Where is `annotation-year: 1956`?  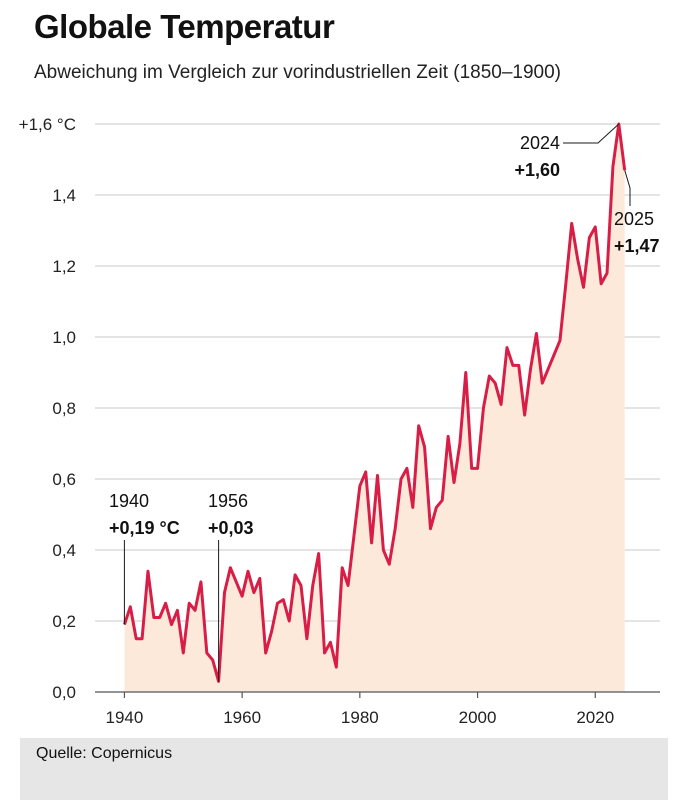
annotation-year: 1956 is located at coordinates (228, 501).